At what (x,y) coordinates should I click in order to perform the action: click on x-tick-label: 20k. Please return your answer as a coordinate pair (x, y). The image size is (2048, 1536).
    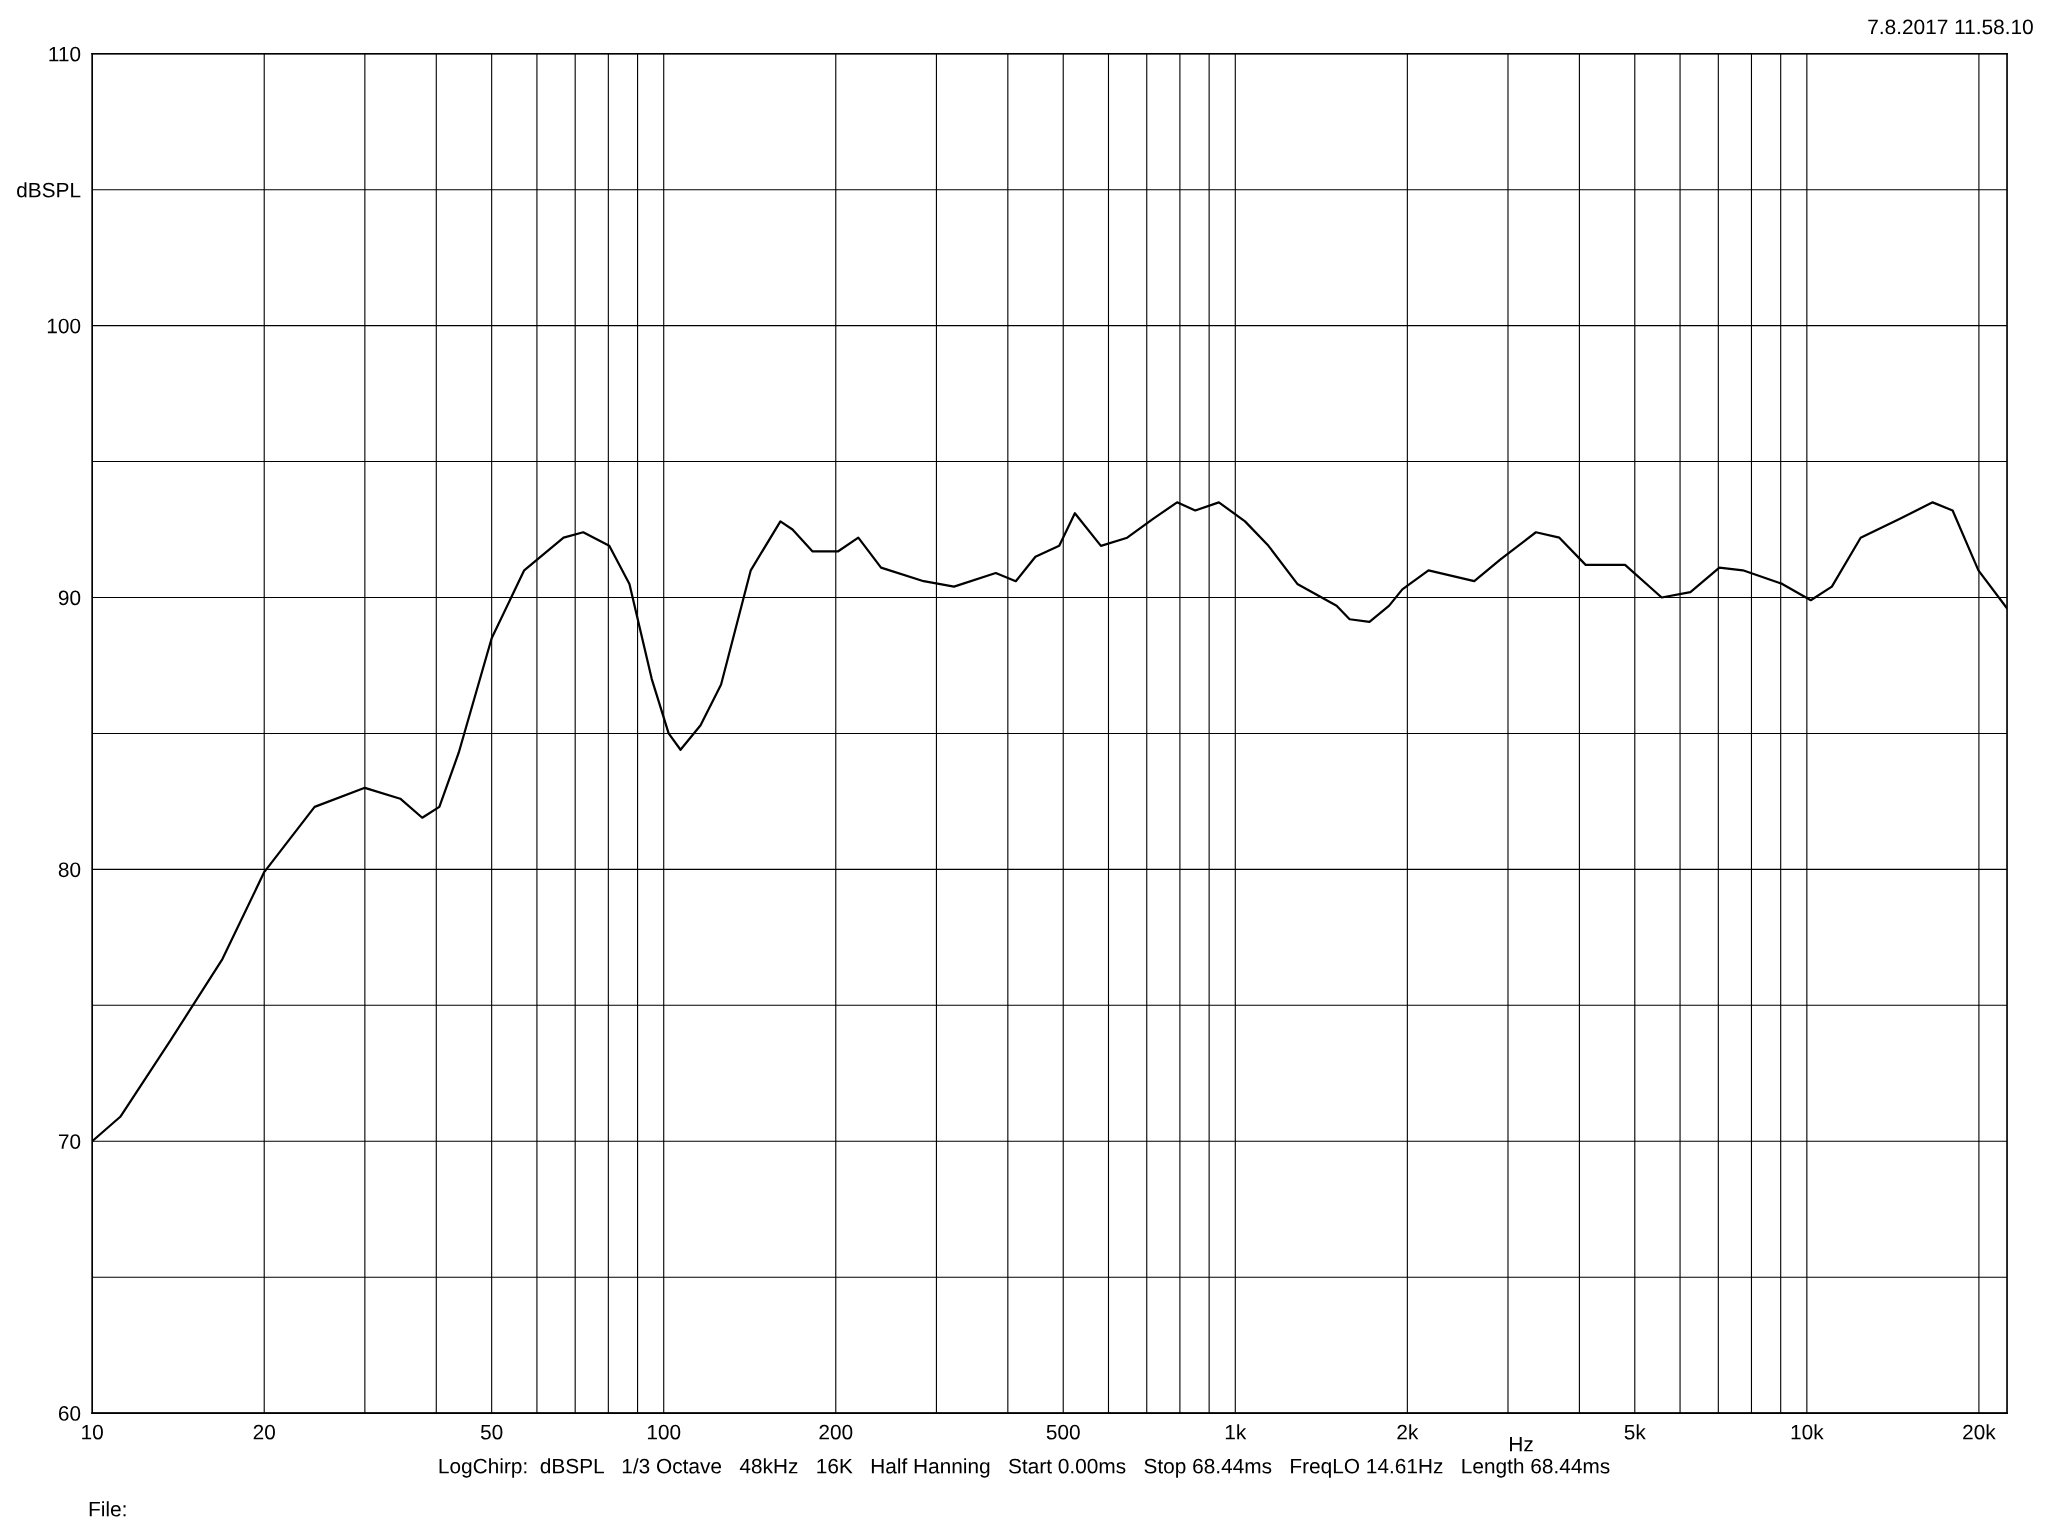
    Looking at the image, I should click on (1979, 1432).